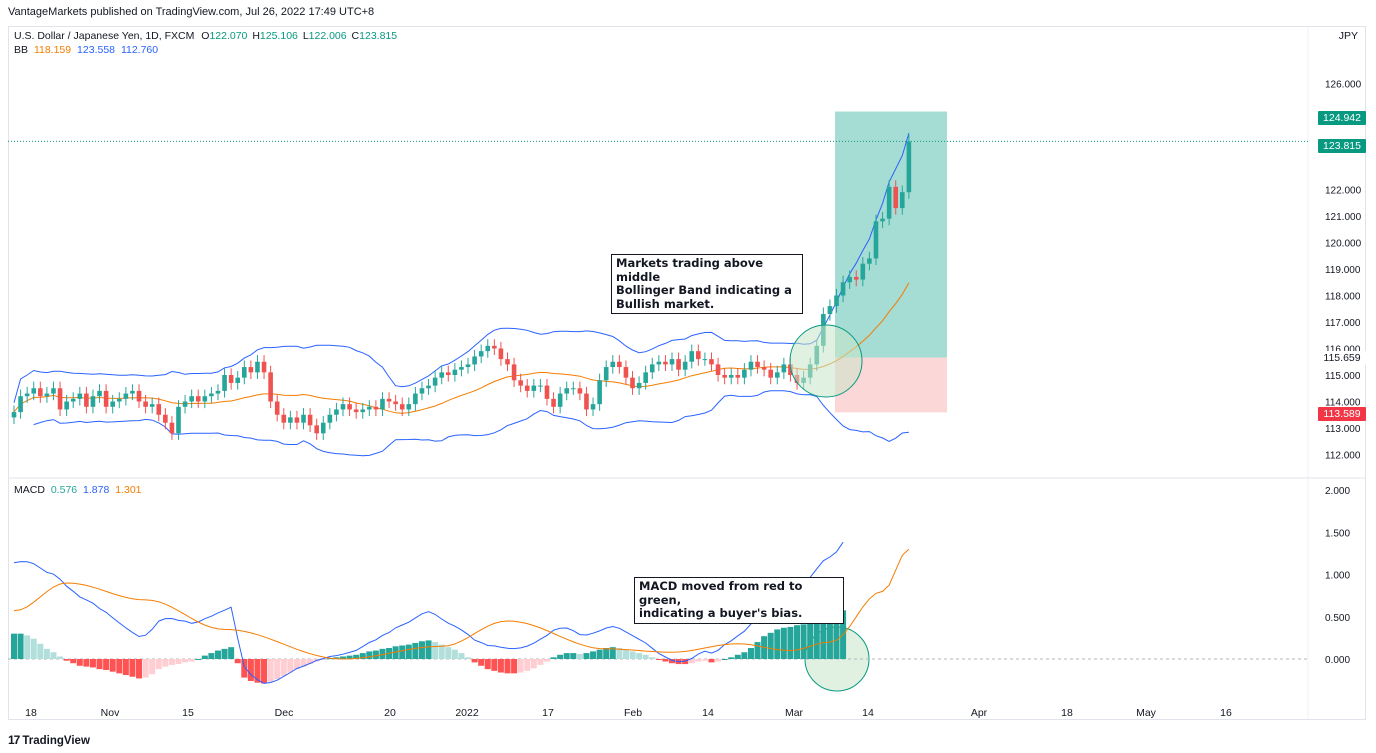  Describe the element at coordinates (327, 36) in the screenshot. I see `ohlc-low: 122.006` at that location.